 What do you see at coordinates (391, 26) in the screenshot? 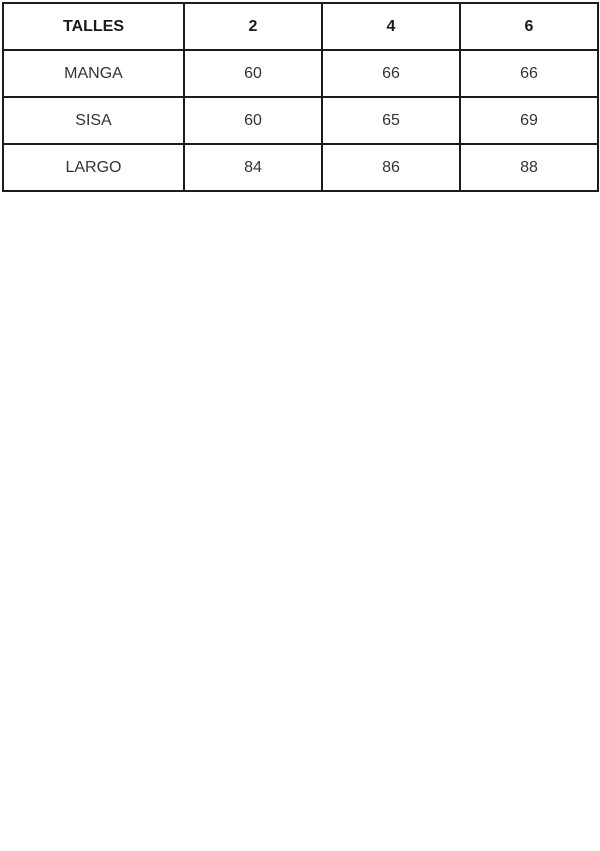
I see `header-size-4: 4` at bounding box center [391, 26].